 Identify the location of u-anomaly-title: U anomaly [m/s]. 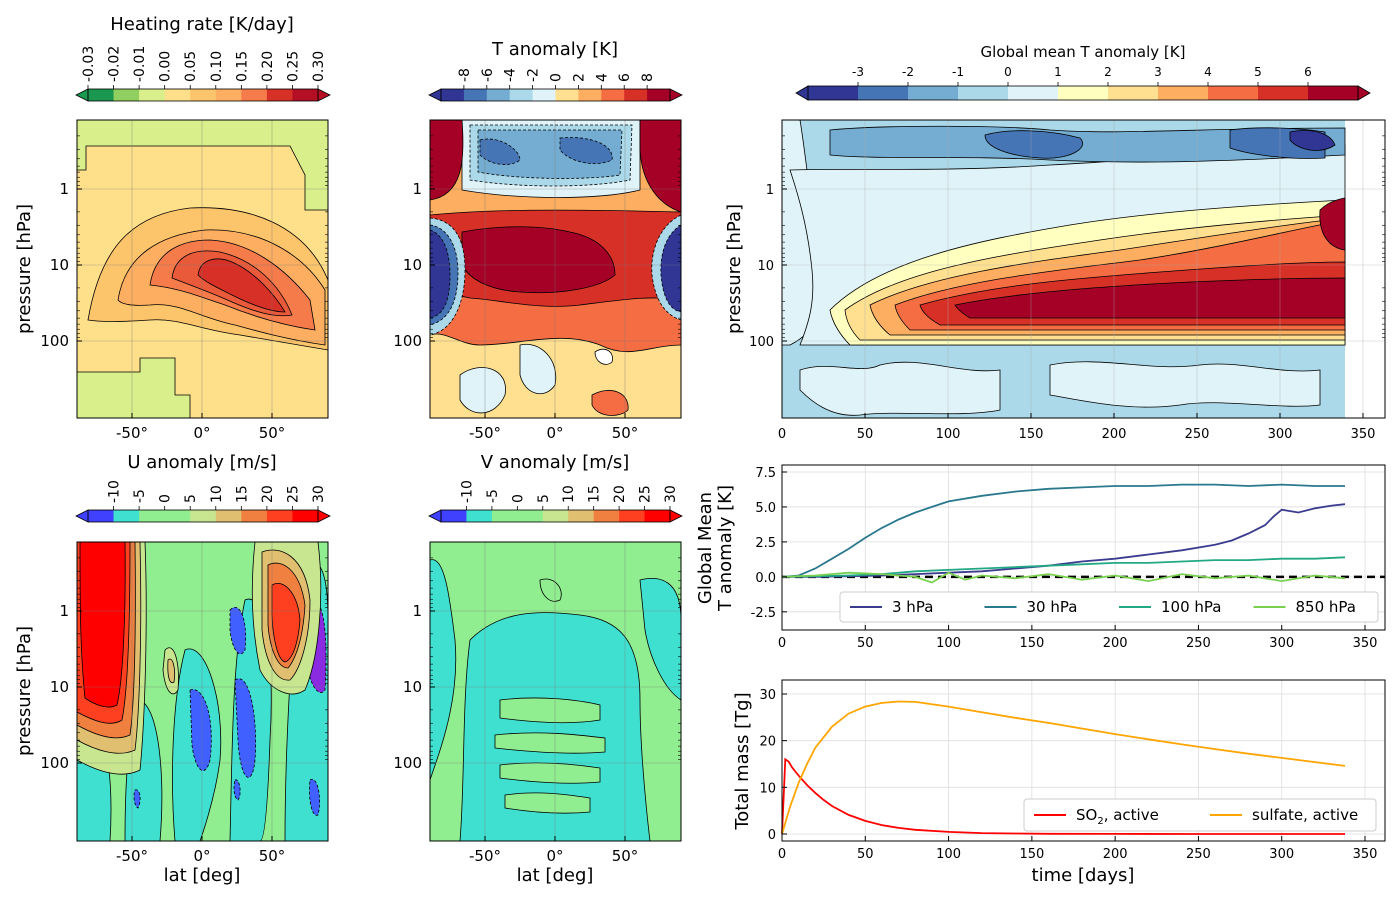
(201, 462).